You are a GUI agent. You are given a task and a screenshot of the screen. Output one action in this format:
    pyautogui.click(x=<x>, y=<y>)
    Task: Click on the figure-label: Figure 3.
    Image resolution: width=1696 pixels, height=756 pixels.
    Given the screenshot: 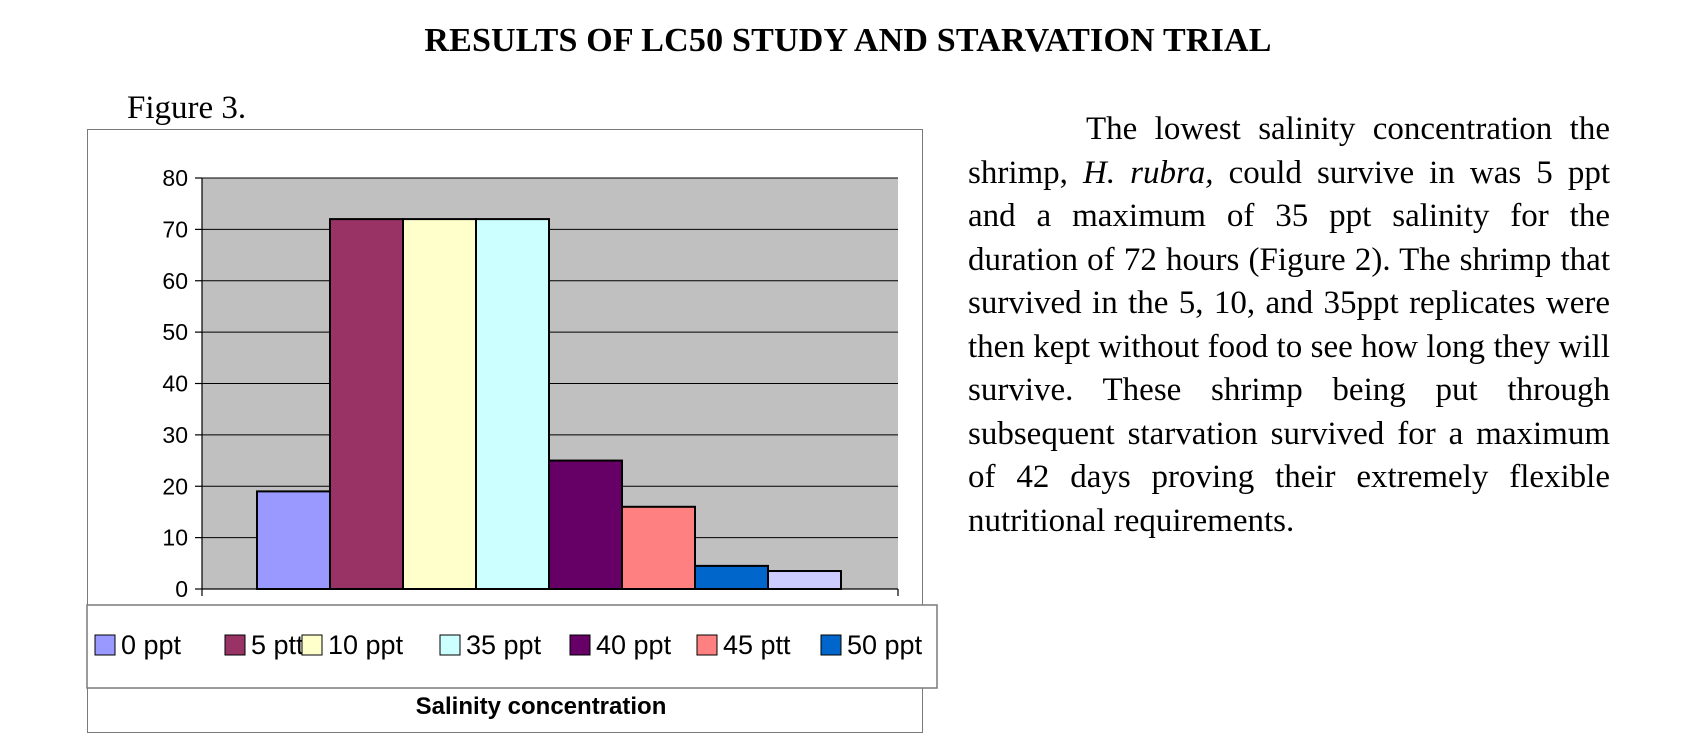 What is the action you would take?
    pyautogui.click(x=187, y=108)
    